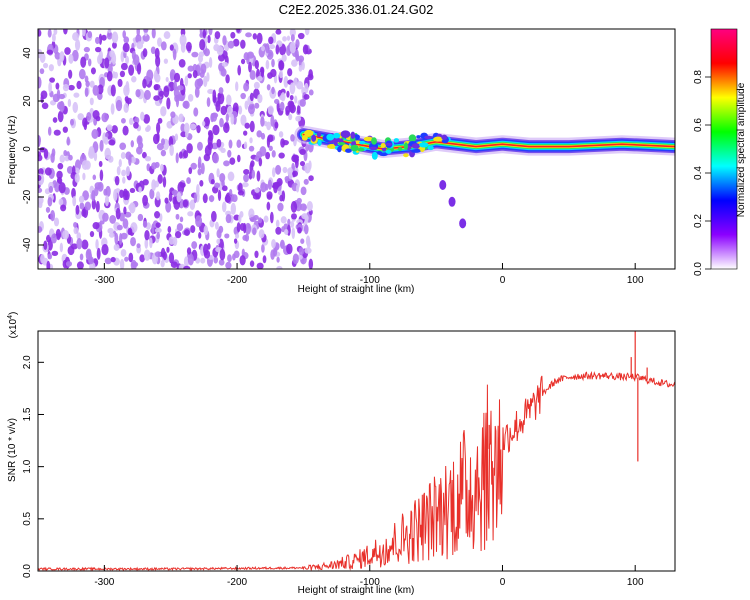 Image resolution: width=750 pixels, height=600 pixels. What do you see at coordinates (27, 518) in the screenshot?
I see `snr-y-tick-label: 0.5` at bounding box center [27, 518].